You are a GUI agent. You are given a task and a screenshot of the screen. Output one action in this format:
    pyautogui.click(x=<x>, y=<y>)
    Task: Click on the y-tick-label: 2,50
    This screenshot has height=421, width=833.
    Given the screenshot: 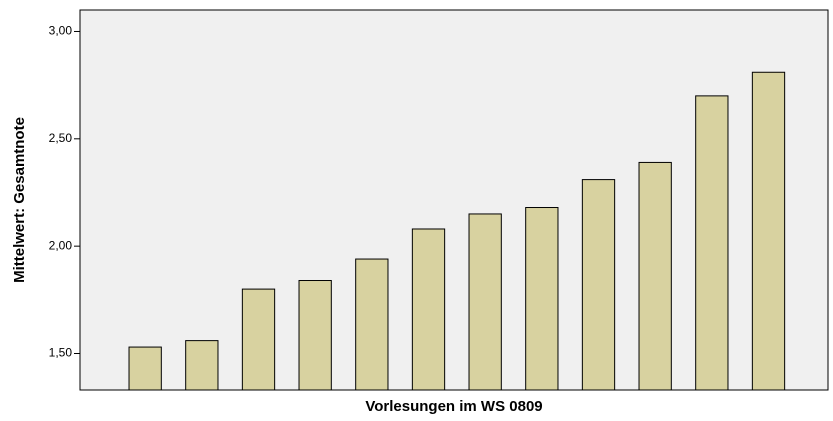 What is the action you would take?
    pyautogui.click(x=61, y=138)
    